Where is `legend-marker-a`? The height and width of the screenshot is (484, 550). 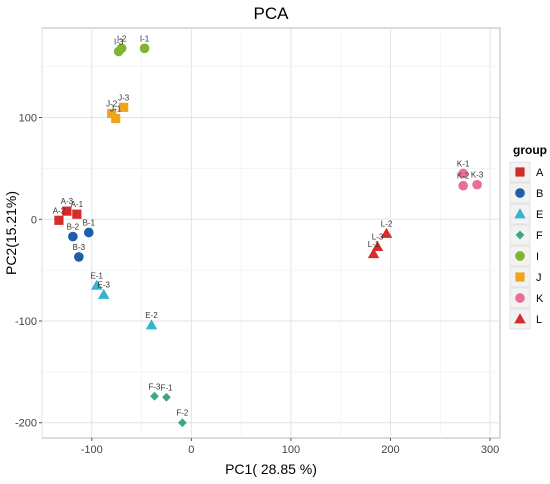
legend-marker-a is located at coordinates (520, 172).